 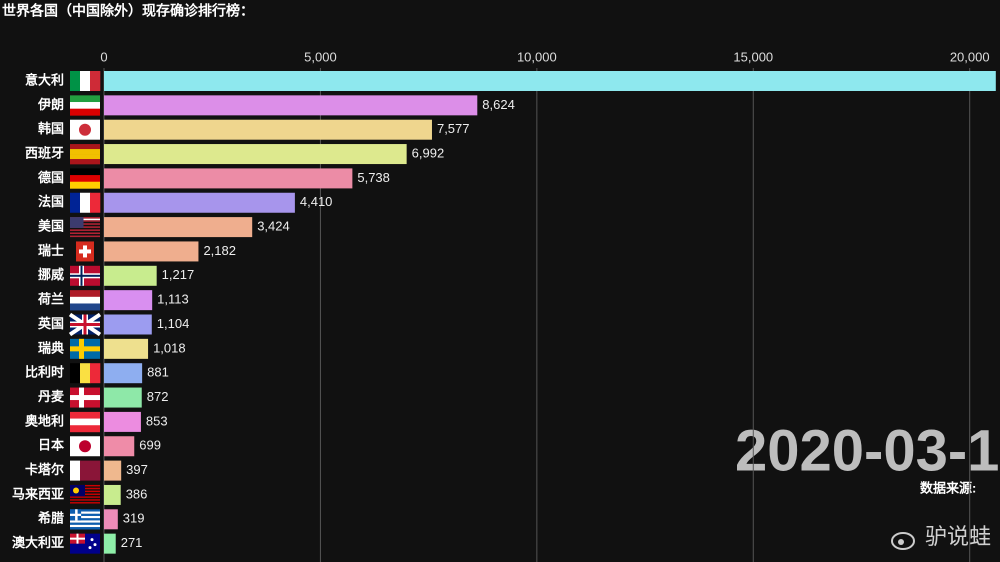 I want to click on y-tick-label: 丹麦, so click(x=51, y=396).